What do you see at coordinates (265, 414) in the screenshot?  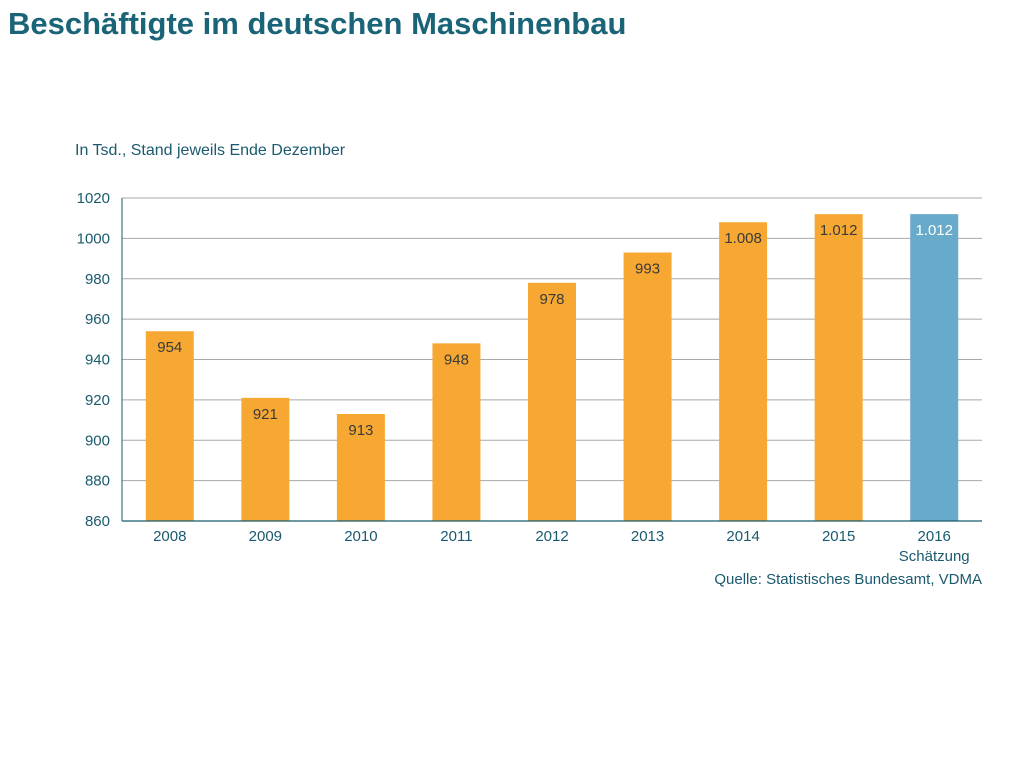 I see `data-label: 921` at bounding box center [265, 414].